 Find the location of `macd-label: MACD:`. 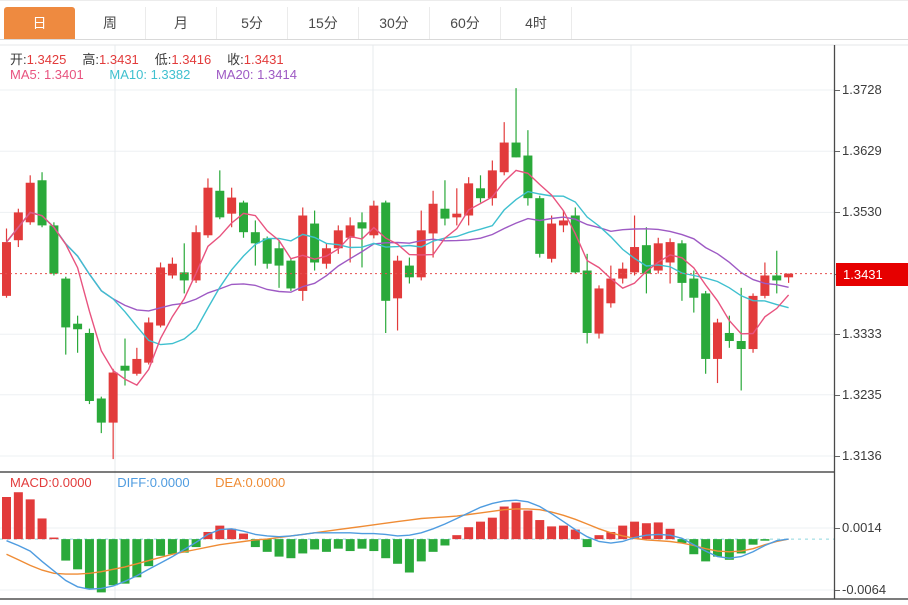

macd-label: MACD: is located at coordinates (31, 482).